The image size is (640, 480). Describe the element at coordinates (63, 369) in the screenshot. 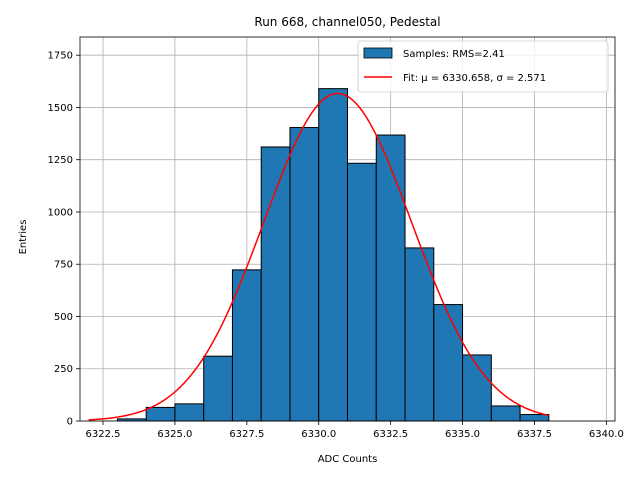

I see `y-tick-label: 250` at that location.